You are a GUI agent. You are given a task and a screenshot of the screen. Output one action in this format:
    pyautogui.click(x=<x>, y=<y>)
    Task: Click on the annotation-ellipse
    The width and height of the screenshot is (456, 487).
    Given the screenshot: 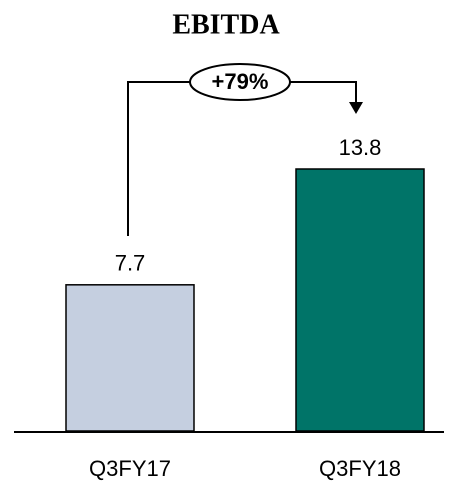 What is the action you would take?
    pyautogui.click(x=240, y=82)
    